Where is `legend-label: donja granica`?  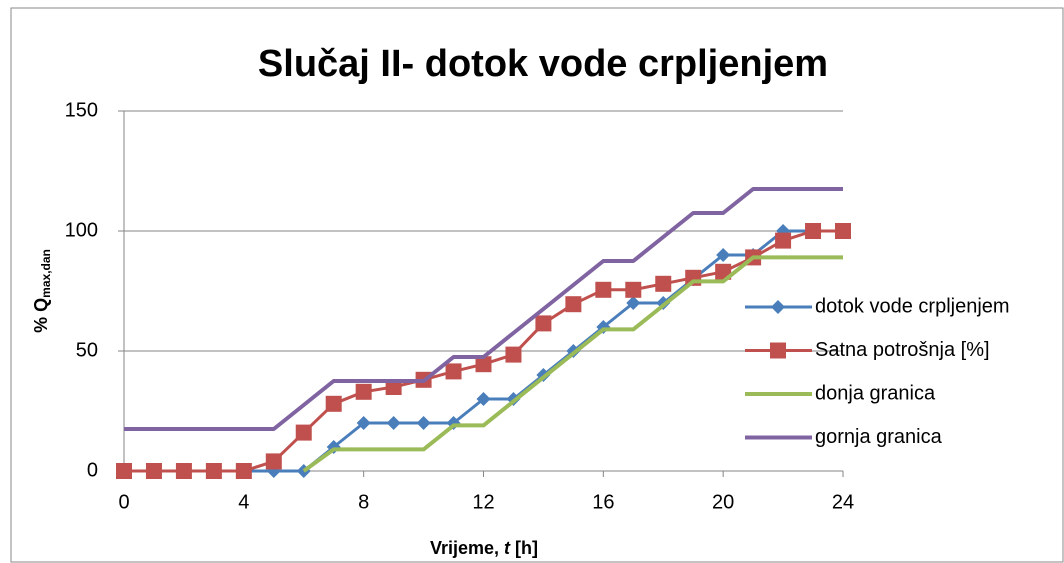 legend-label: donja granica is located at coordinates (875, 393).